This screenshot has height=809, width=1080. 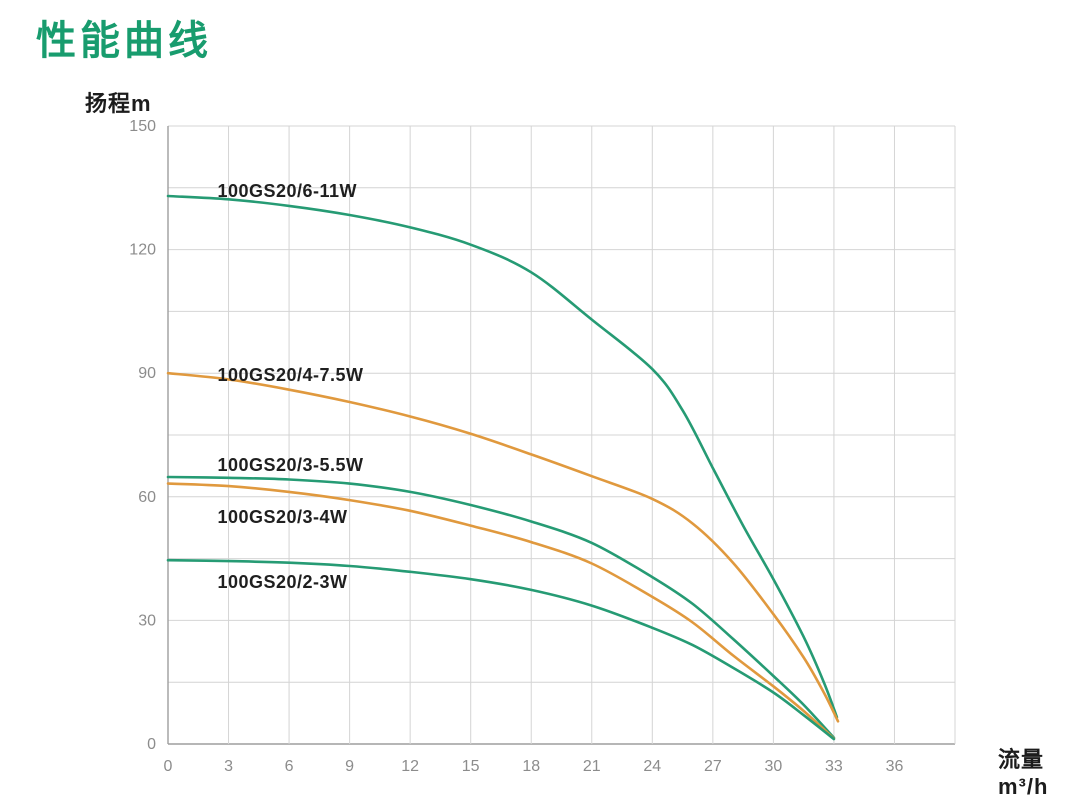 What do you see at coordinates (118, 103) in the screenshot?
I see `y-axis-label: 扬程m` at bounding box center [118, 103].